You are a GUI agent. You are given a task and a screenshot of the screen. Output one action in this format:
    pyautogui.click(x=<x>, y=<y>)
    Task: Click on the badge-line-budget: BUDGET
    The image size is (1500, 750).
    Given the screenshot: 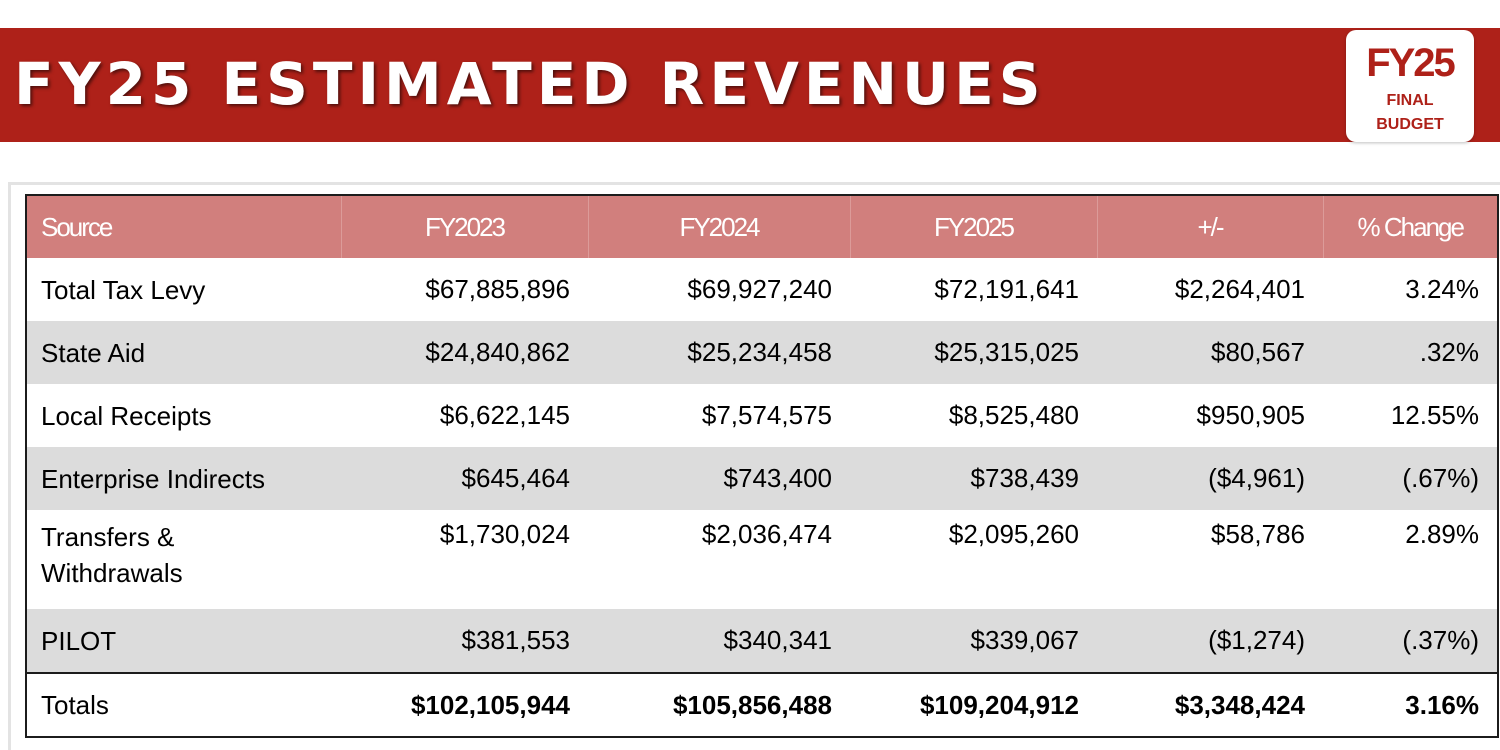 What is the action you would take?
    pyautogui.click(x=1410, y=124)
    